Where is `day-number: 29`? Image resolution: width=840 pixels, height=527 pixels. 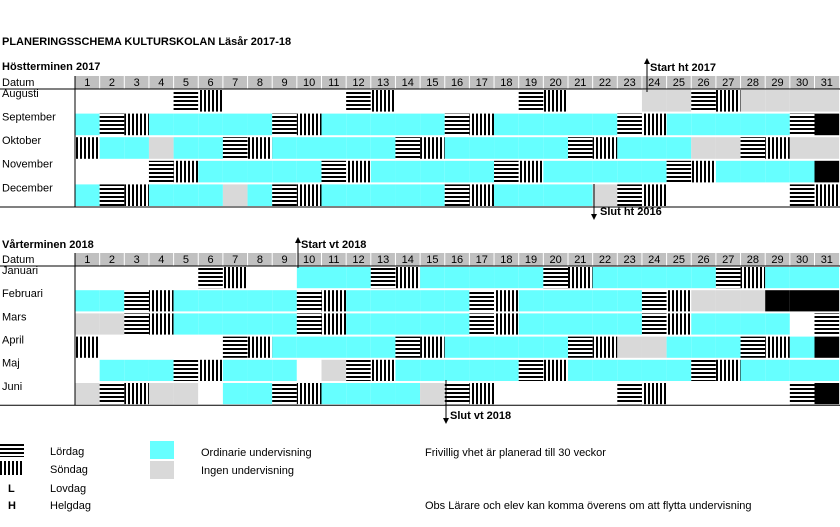 day-number: 29 is located at coordinates (777, 260).